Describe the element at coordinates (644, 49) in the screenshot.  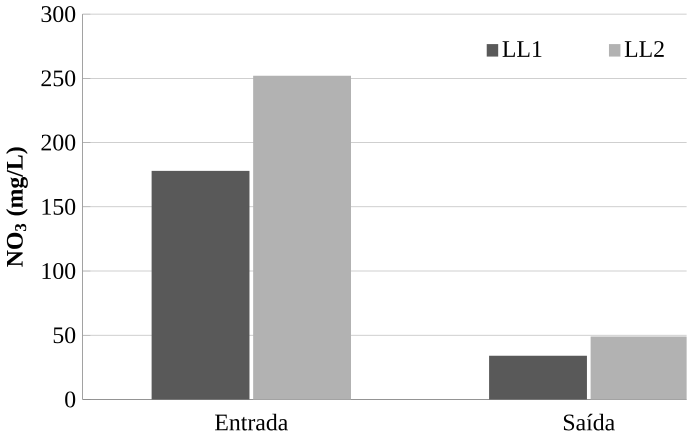
I see `legend-label: LL2` at that location.